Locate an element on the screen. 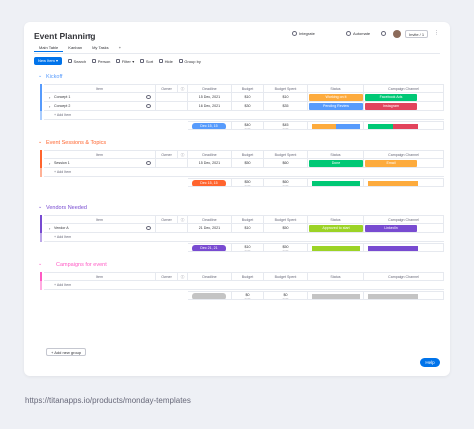 The height and width of the screenshot is (429, 474). search-button: Search is located at coordinates (77, 61).